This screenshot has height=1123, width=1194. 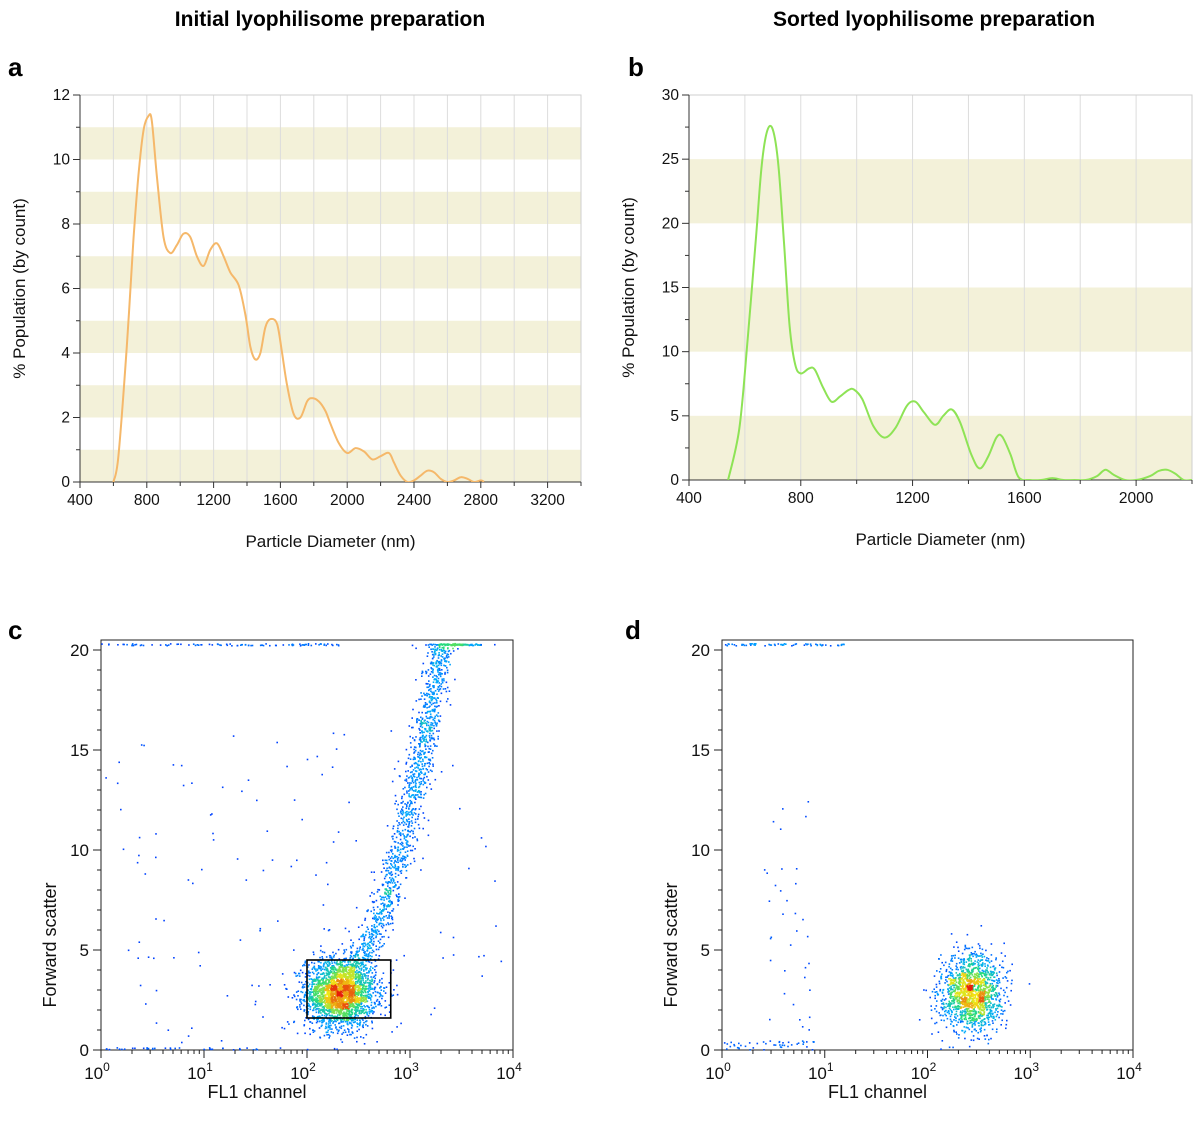 I want to click on x-tick-label: 101, so click(x=200, y=1071).